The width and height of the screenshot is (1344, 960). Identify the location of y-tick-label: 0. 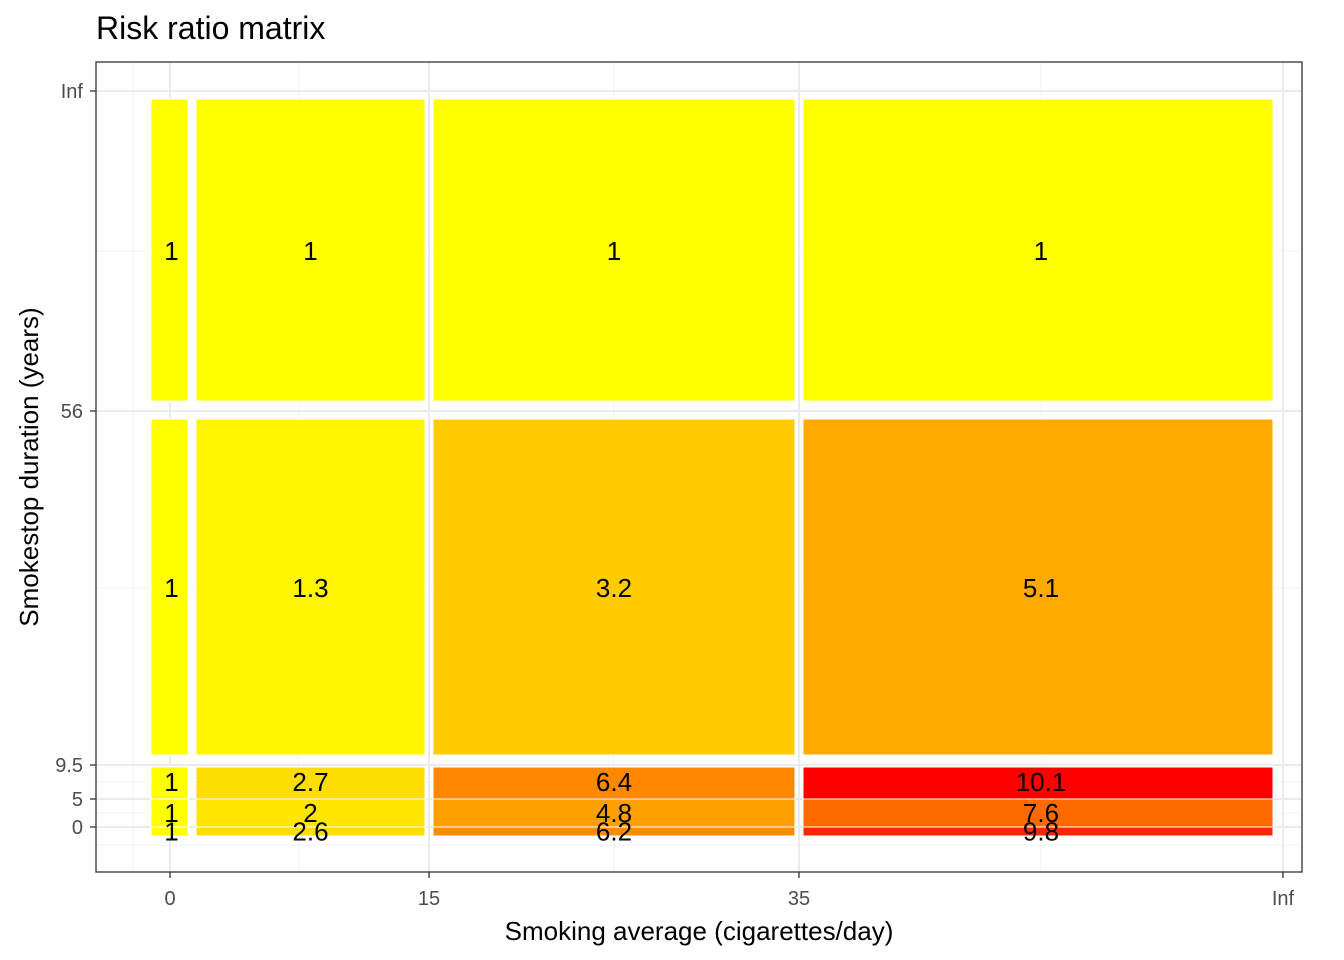
(77, 828).